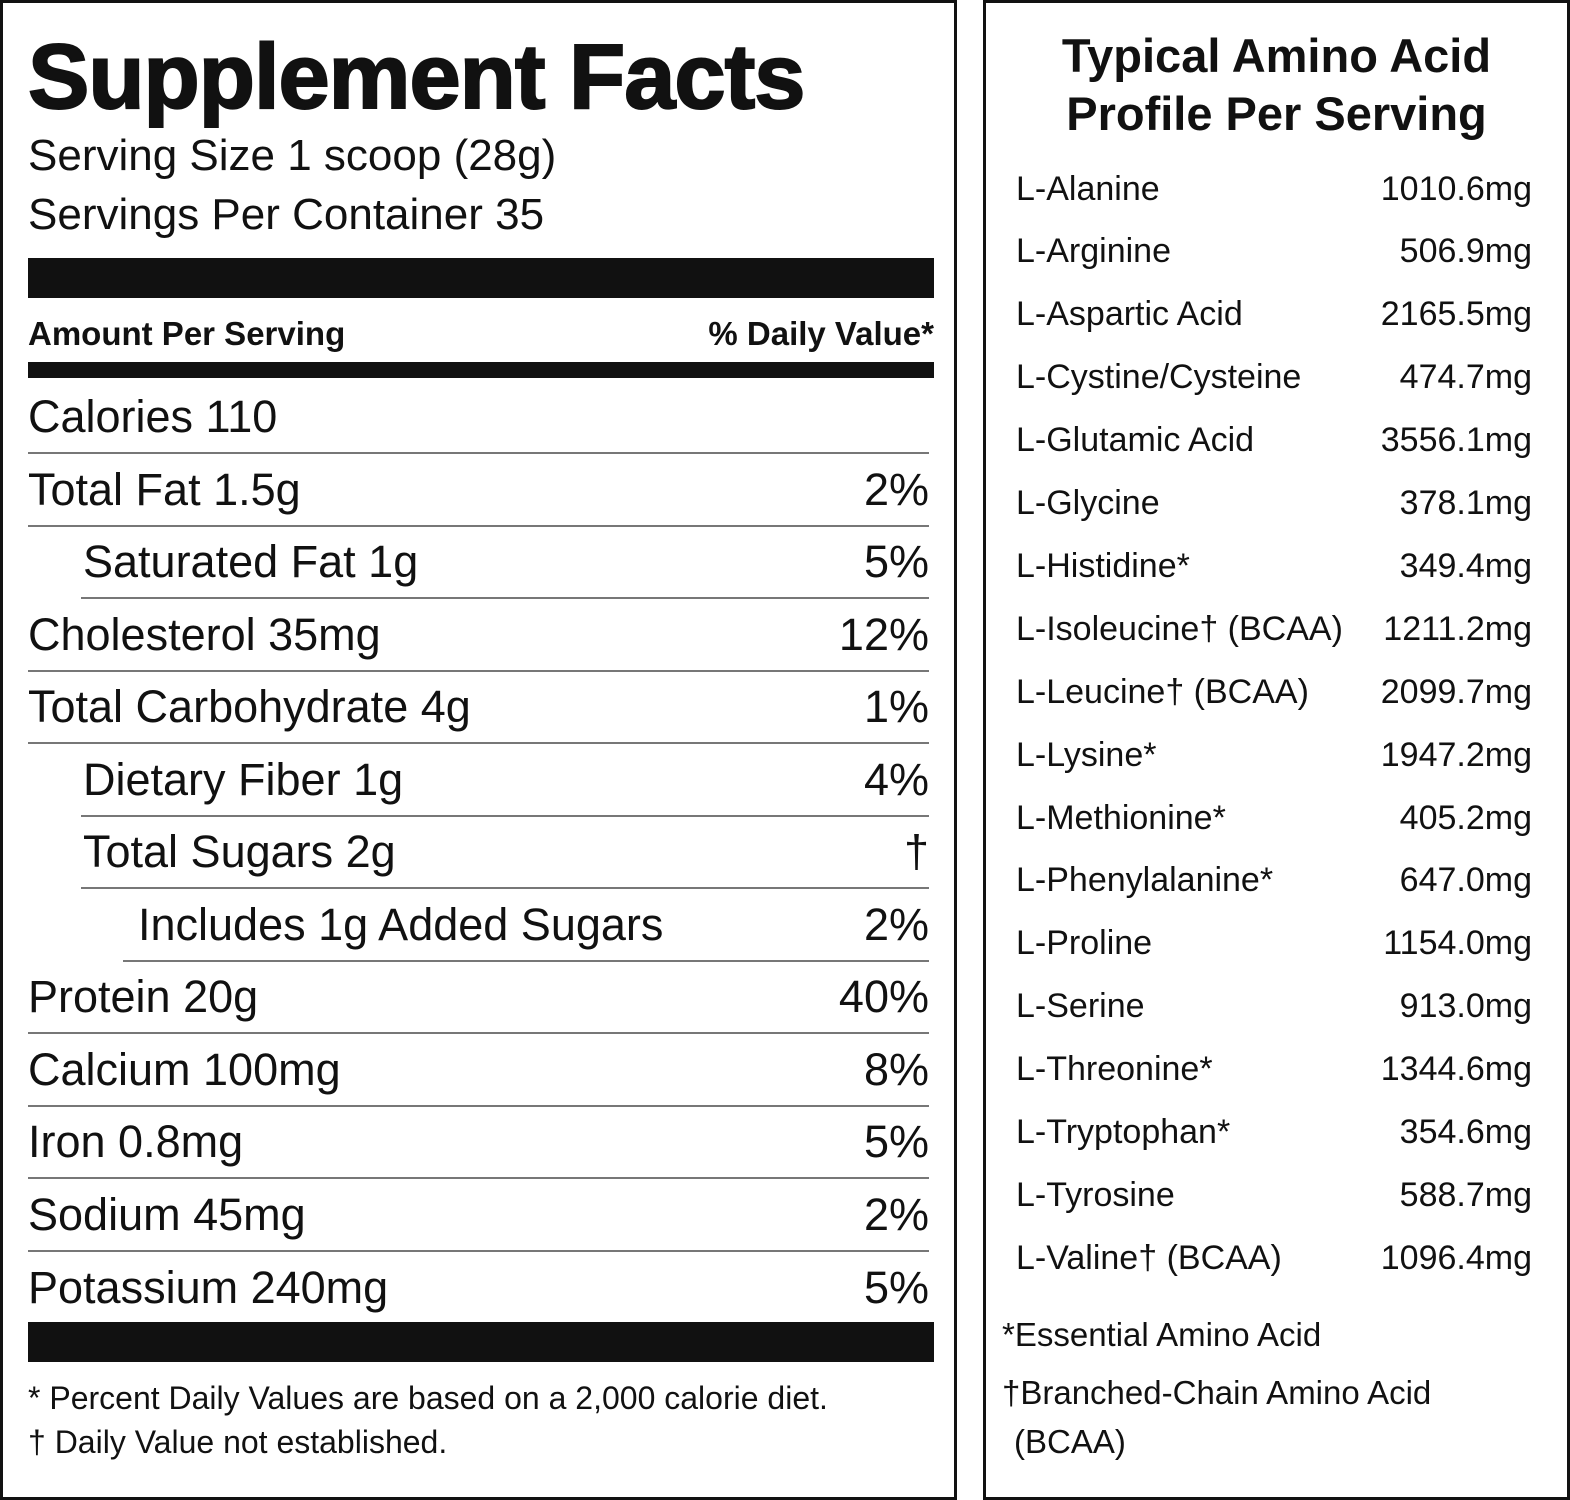 This screenshot has width=1570, height=1500. I want to click on amino-acid-name: L-Lysine*, so click(1086, 754).